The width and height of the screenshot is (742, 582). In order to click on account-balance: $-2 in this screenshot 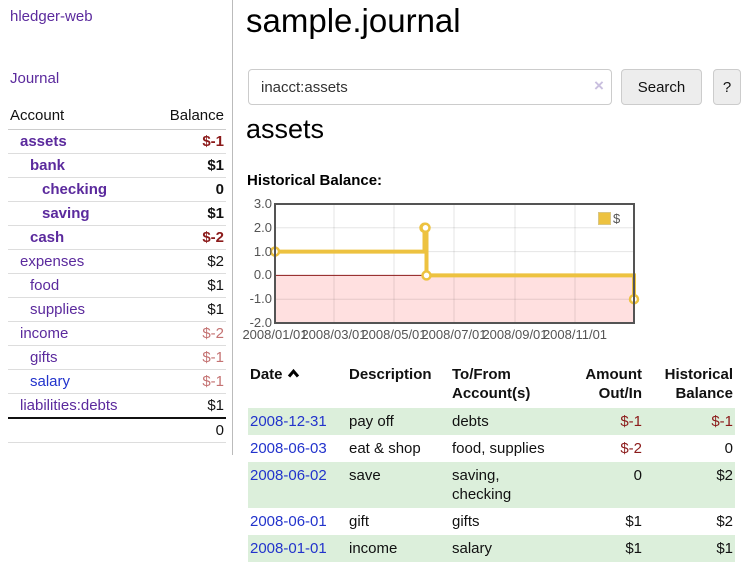, I will do `click(213, 333)`.